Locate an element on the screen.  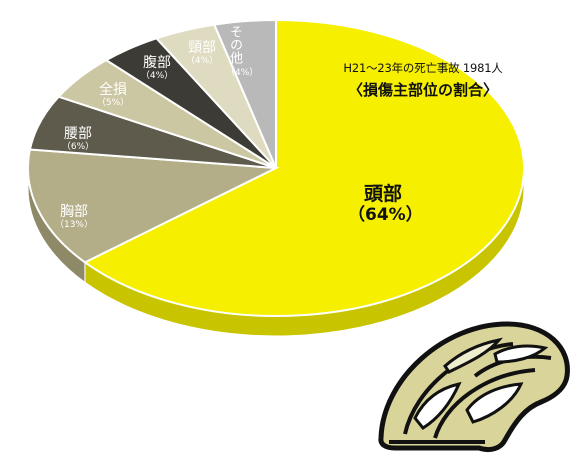
slice-value-head: （64%） is located at coordinates (385, 214).